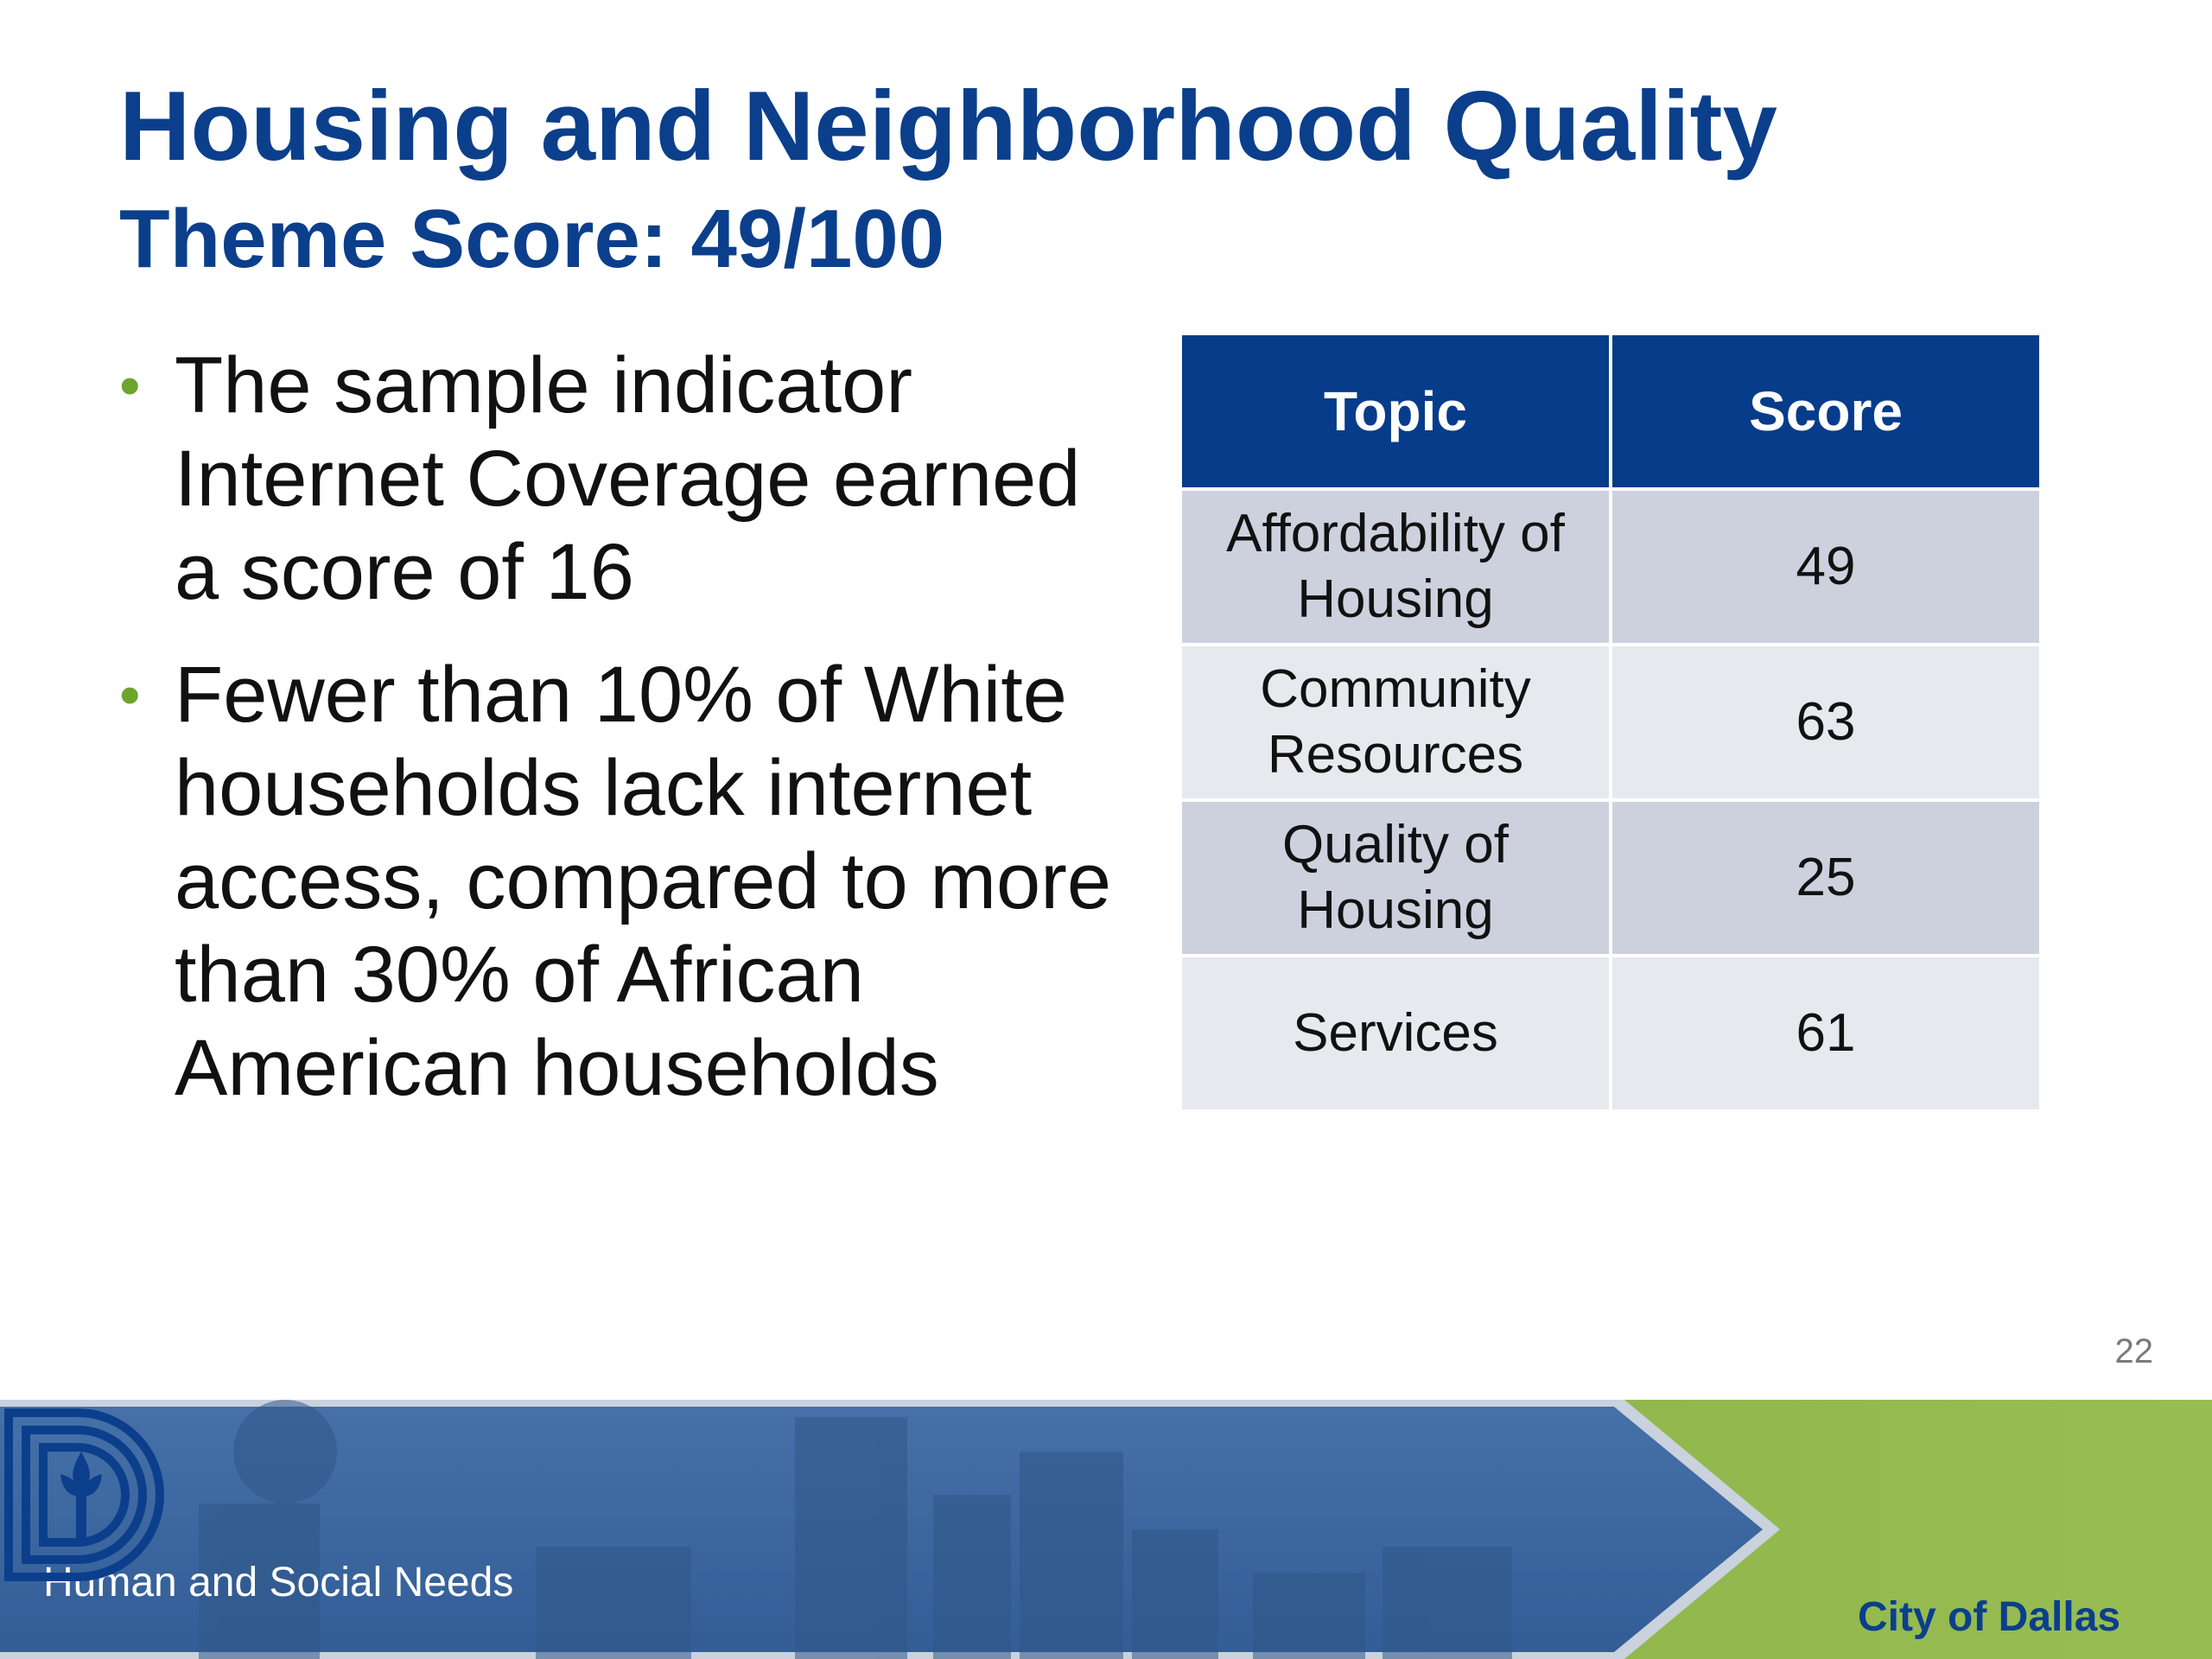  I want to click on table-row: Affordability of Housing 49, so click(1611, 566).